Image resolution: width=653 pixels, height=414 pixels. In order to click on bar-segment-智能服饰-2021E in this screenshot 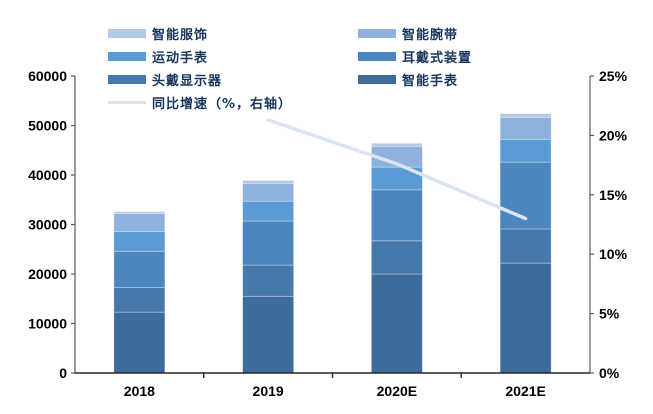, I will do `click(525, 115)`.